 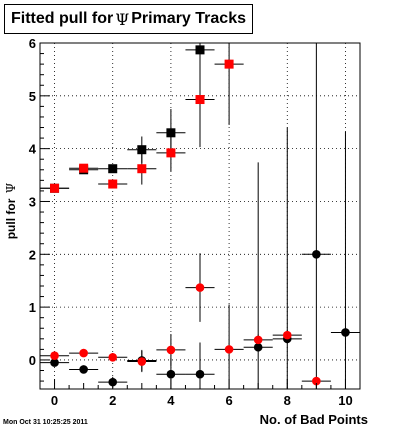 What do you see at coordinates (32, 201) in the screenshot?
I see `y-tick-label: 3` at bounding box center [32, 201].